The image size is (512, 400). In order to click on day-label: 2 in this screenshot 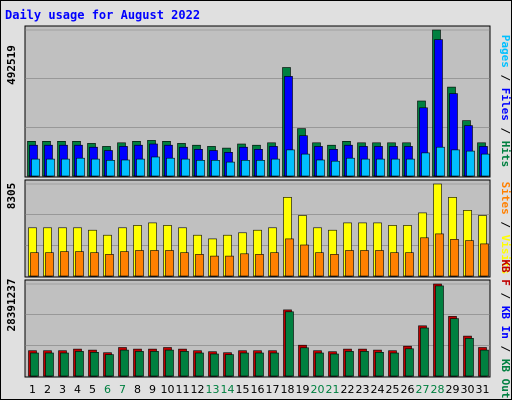, I will do `click(47, 389)`.